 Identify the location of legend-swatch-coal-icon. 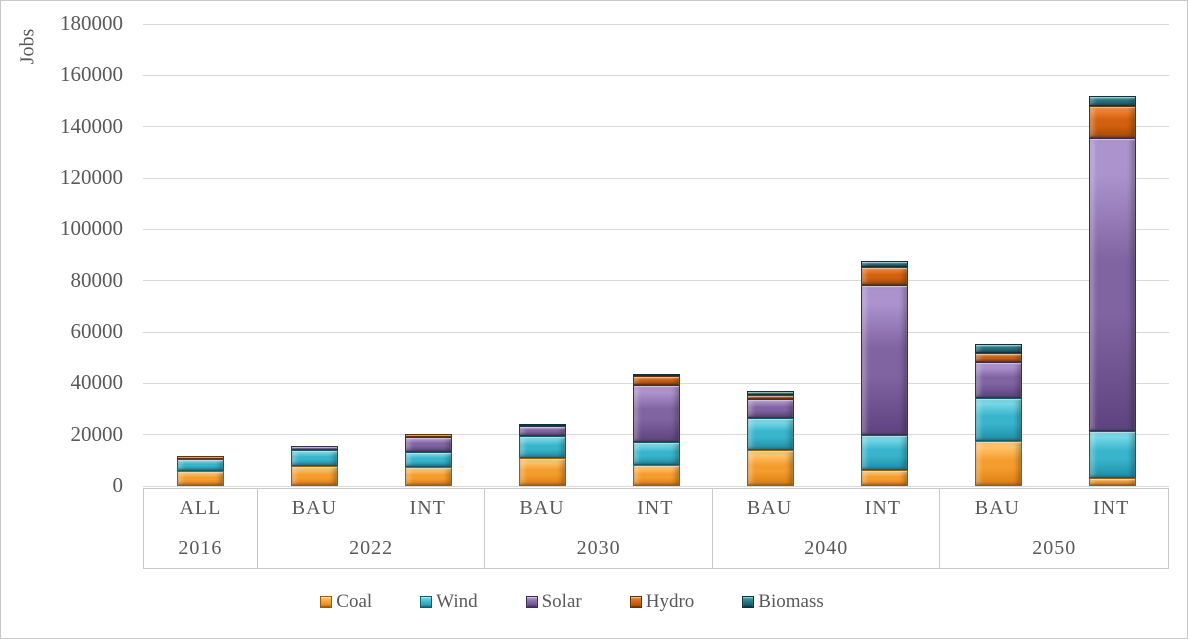
(326, 602).